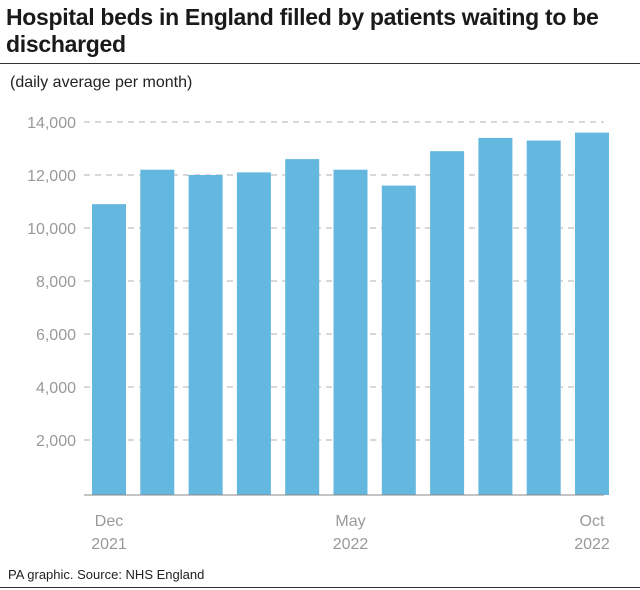 This screenshot has height=590, width=640. I want to click on bar-aug-2022, so click(495, 316).